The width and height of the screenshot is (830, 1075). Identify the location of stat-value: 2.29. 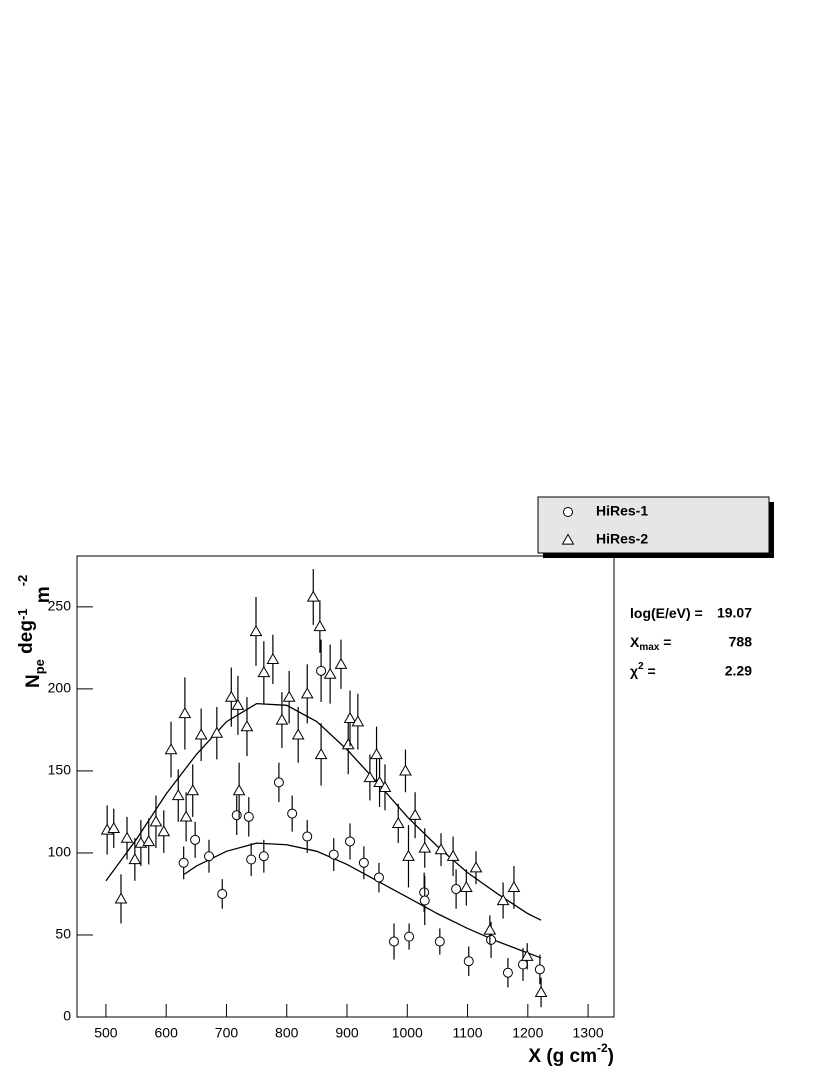
(738, 671).